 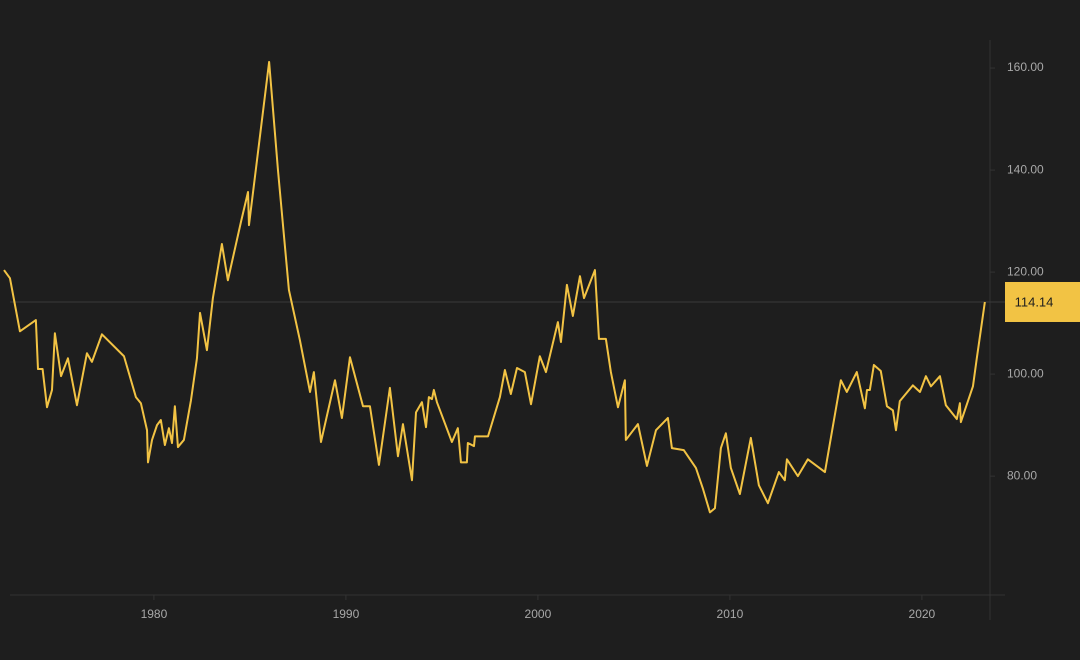 I want to click on y-tick-label: 80.00, so click(x=1022, y=475).